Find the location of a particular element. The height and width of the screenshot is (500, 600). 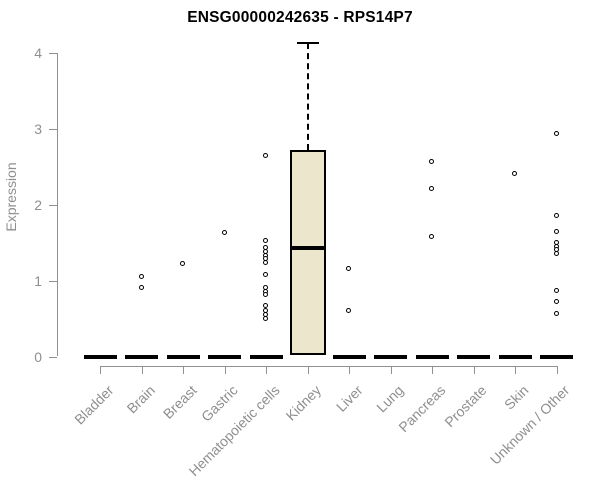

x-tick-label: Prostate is located at coordinates (465, 406).